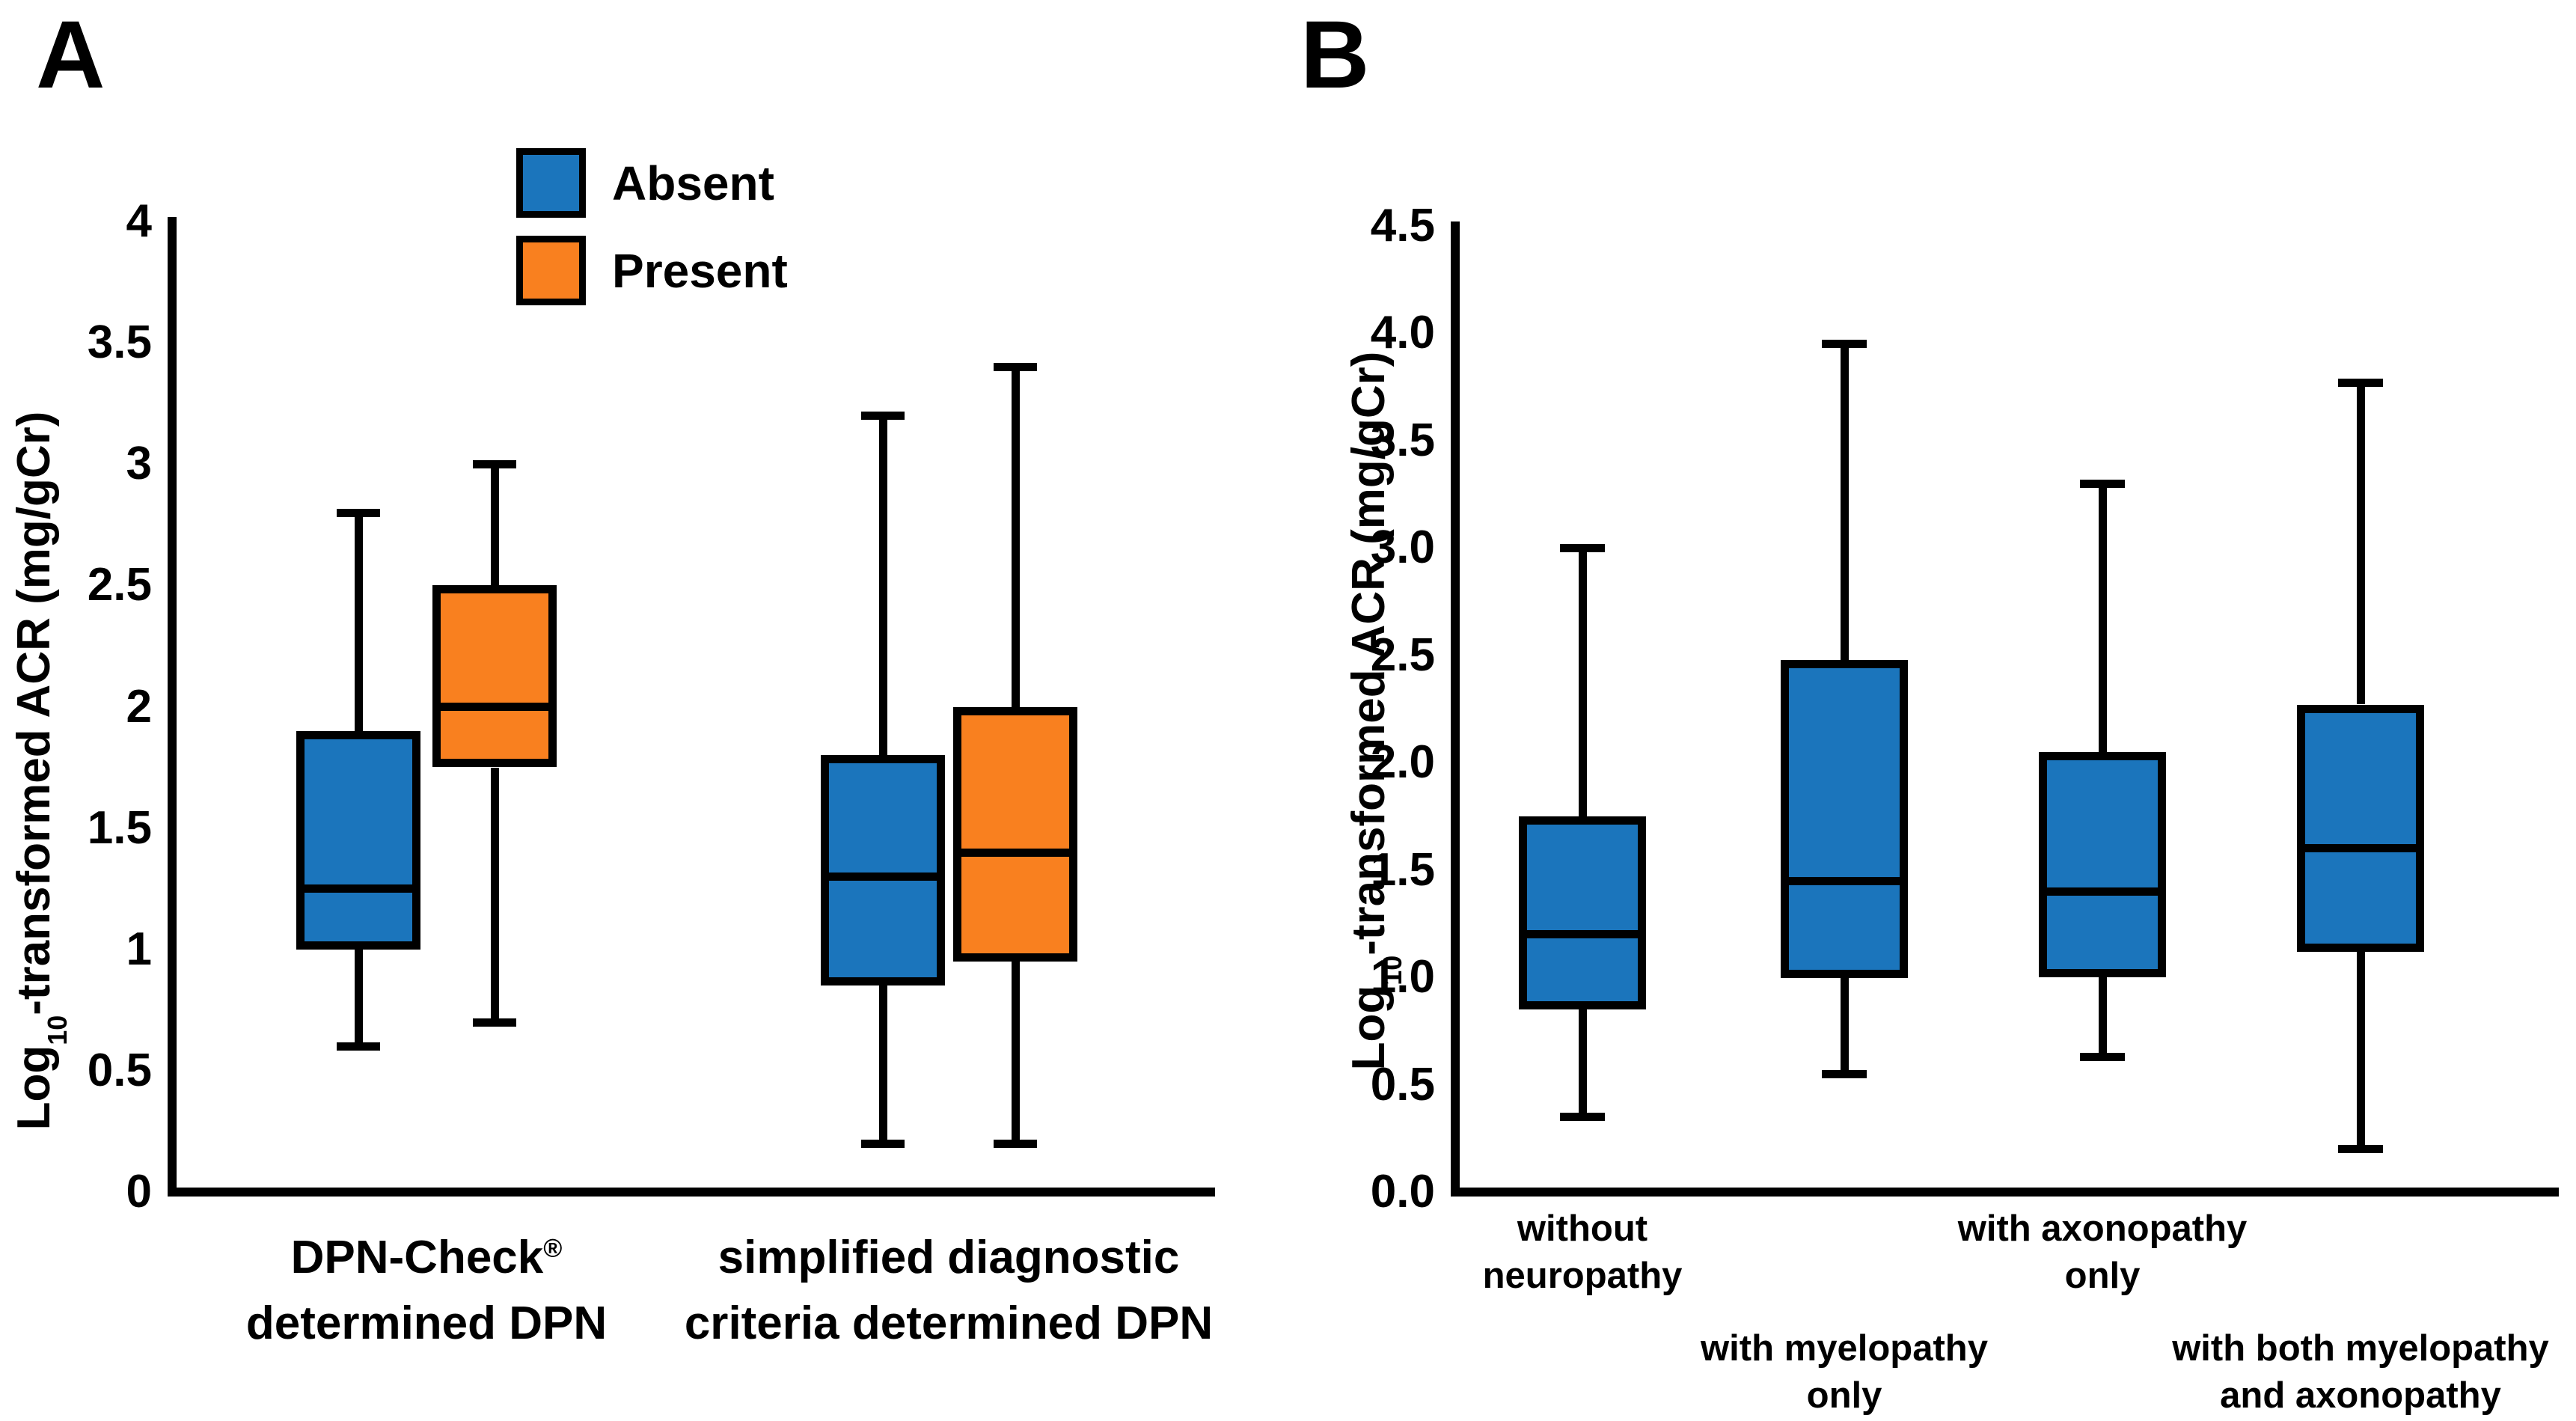  Describe the element at coordinates (2102, 1228) in the screenshot. I see `panel-b-x-category-label: with axonopathy` at that location.